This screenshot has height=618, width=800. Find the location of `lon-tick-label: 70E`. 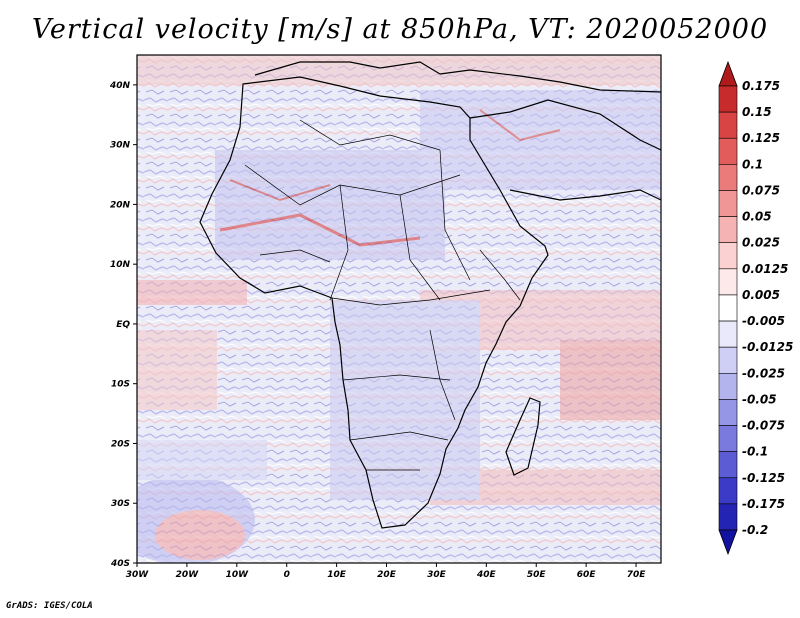

lon-tick-label: 70E is located at coordinates (637, 575).